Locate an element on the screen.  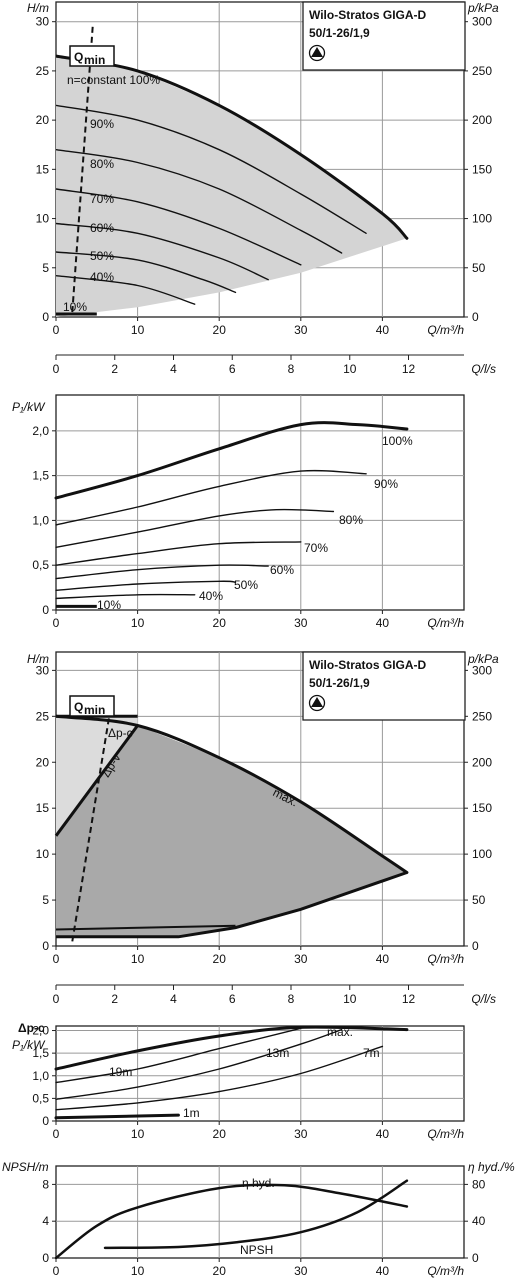
panel-a-title-pump-arrow-icon is located at coordinates (317, 52).